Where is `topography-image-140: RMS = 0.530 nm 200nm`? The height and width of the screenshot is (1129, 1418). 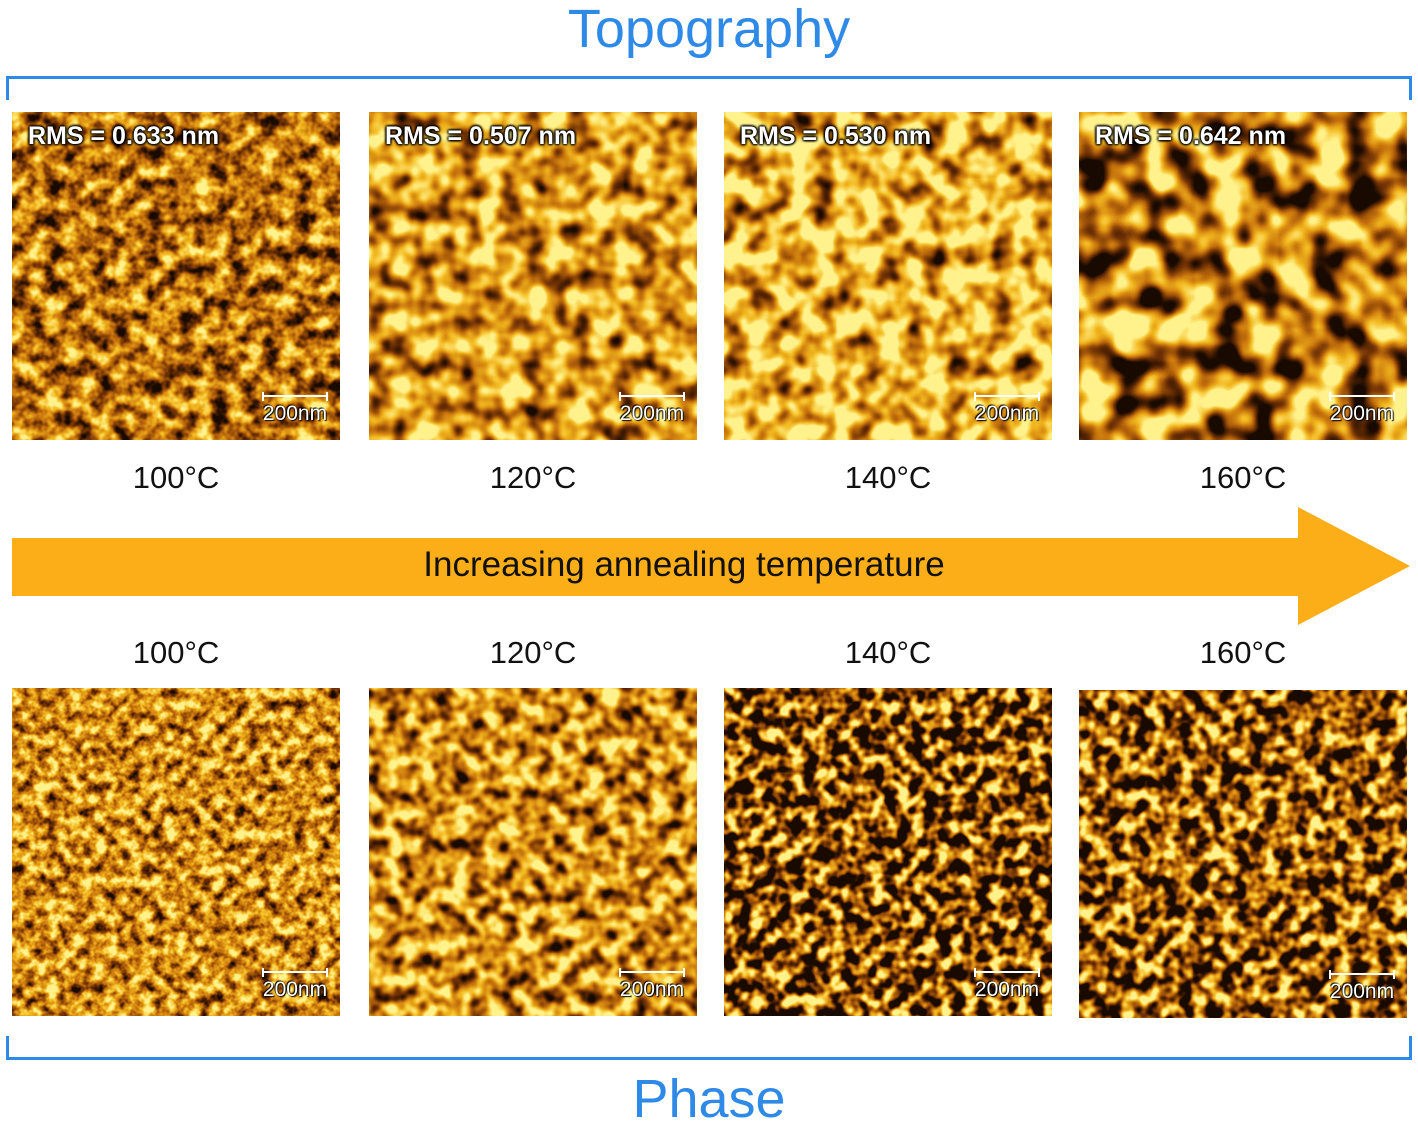 topography-image-140: RMS = 0.530 nm 200nm is located at coordinates (888, 276).